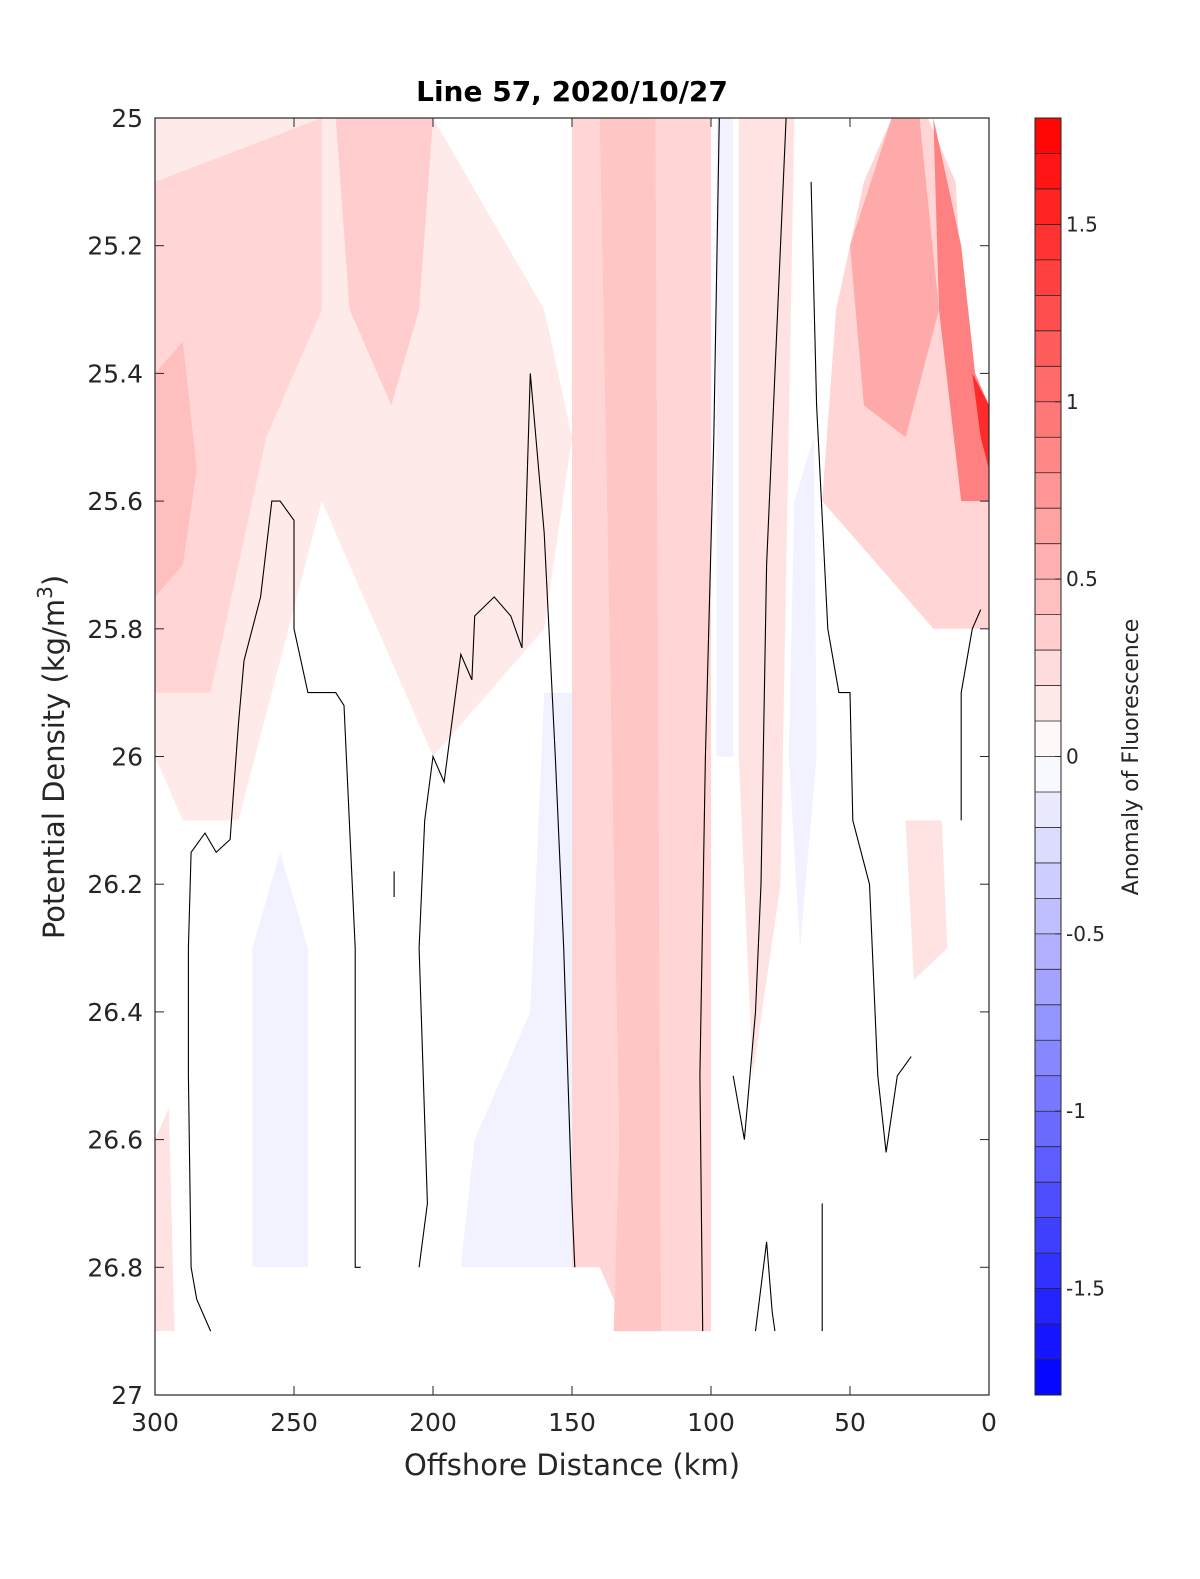  Describe the element at coordinates (1072, 757) in the screenshot. I see `colorbar-tick-label-3: 0` at that location.